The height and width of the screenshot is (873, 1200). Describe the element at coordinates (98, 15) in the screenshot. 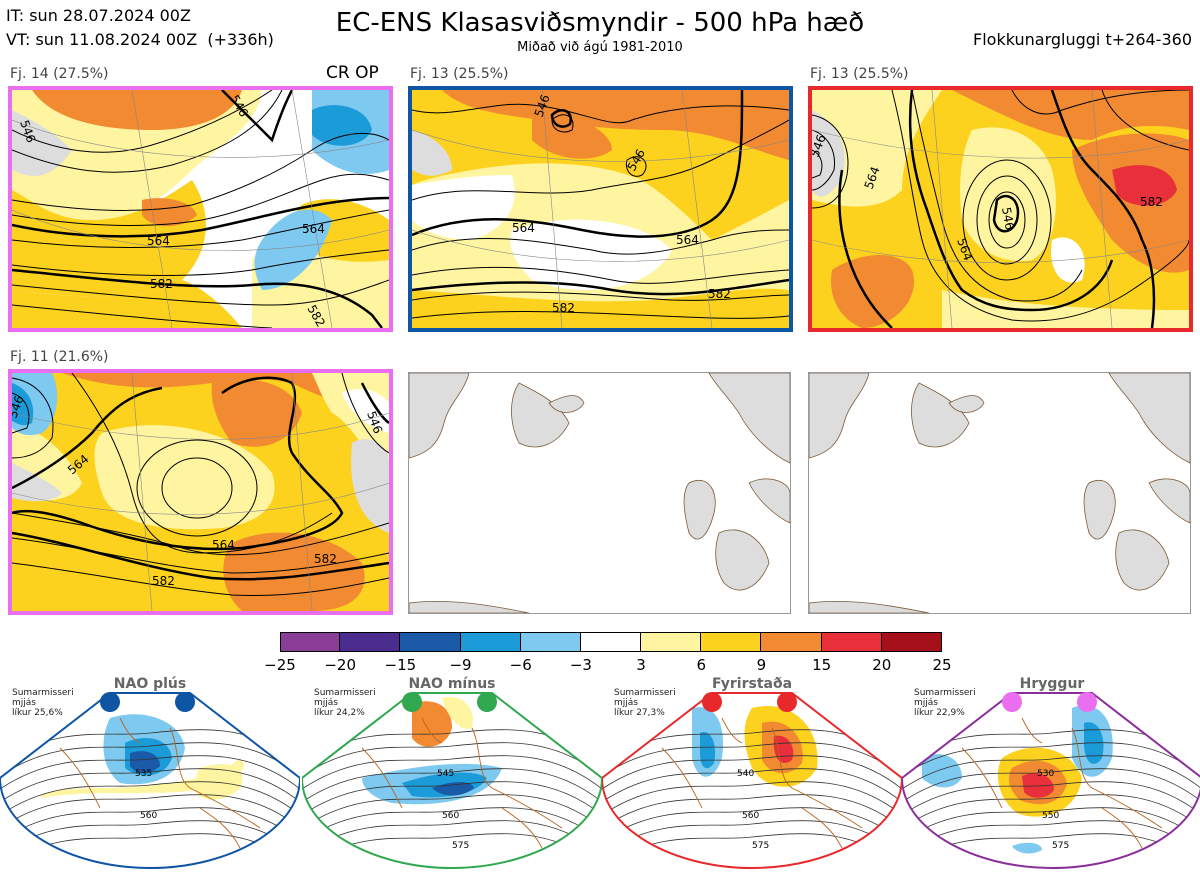

I see `it-line: IT: sun 28.07.2024 00Z` at that location.